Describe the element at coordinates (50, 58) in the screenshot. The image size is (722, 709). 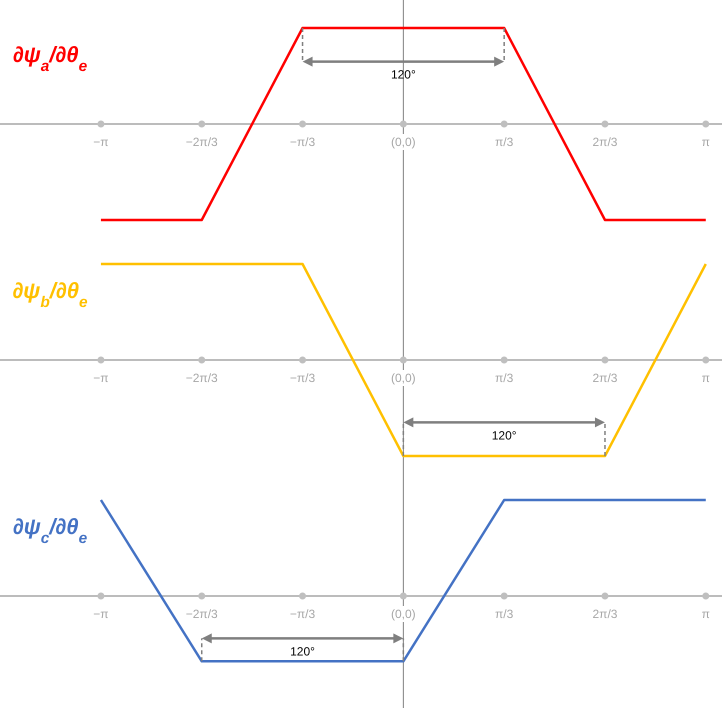
I see `y-axis-title: ∂ψ$_{a}$/∂θ$_{e}$` at that location.